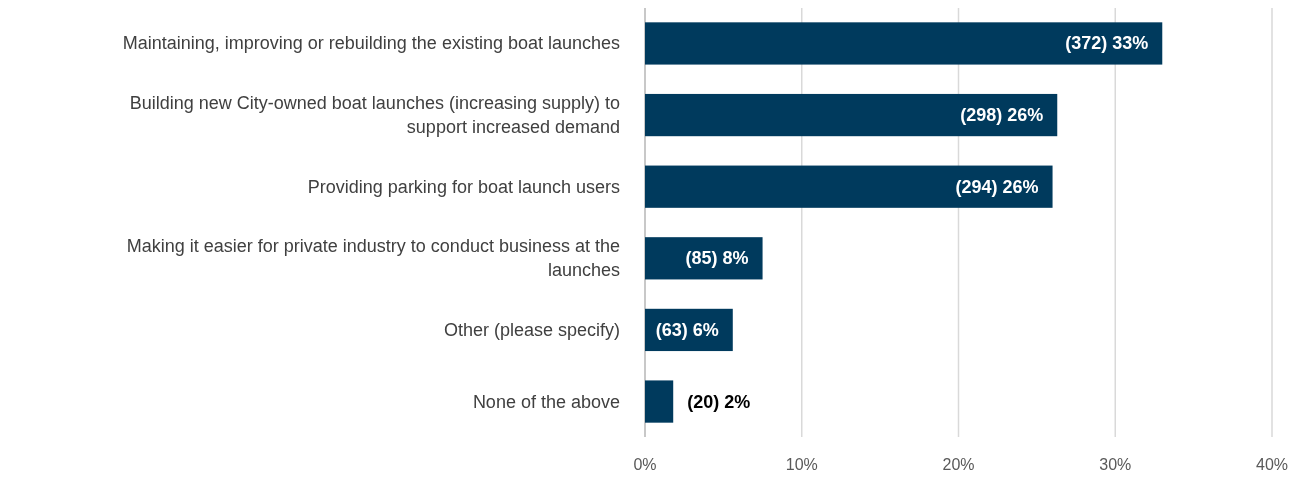 This screenshot has height=479, width=1304. I want to click on data-label: (20) 2%, so click(719, 401).